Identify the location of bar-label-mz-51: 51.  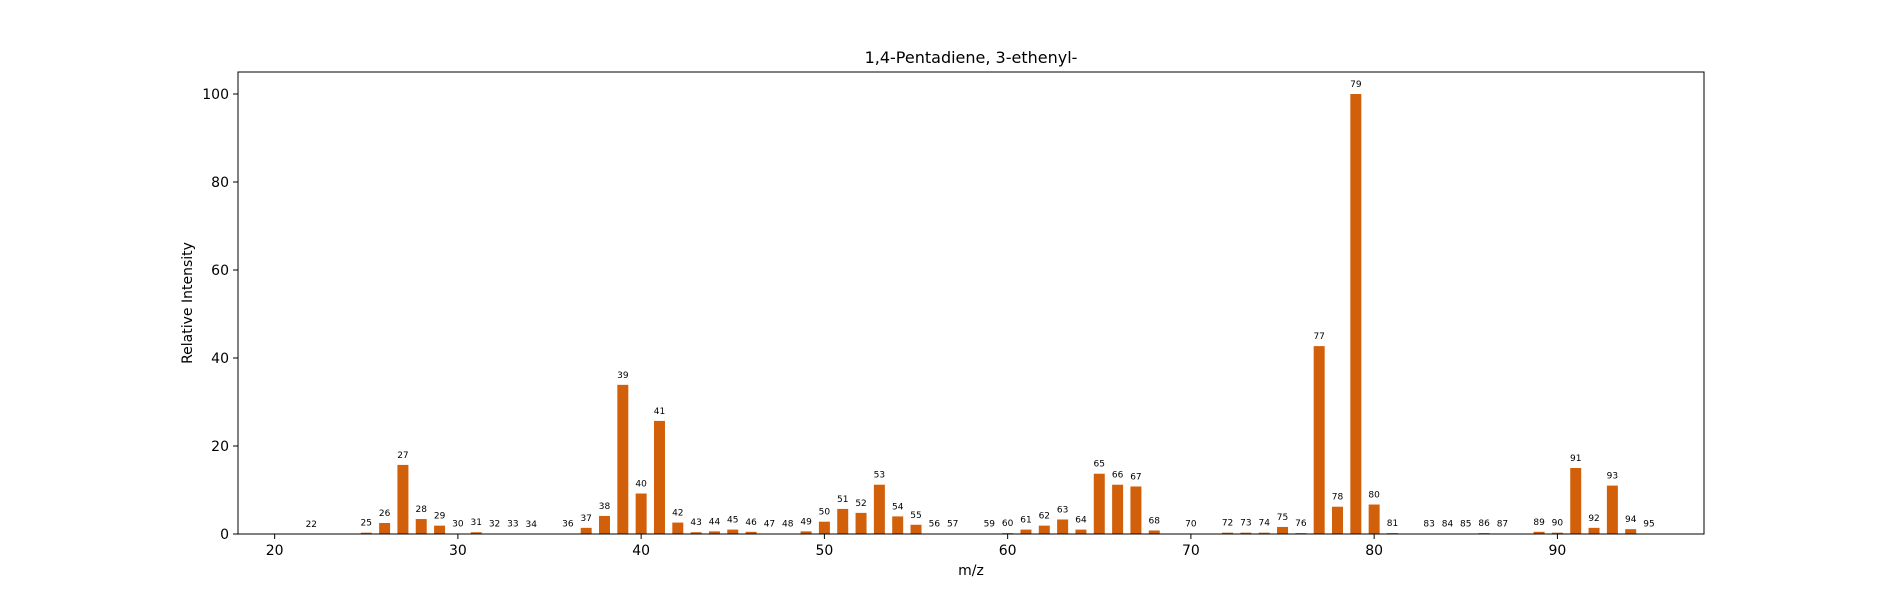
(842, 500).